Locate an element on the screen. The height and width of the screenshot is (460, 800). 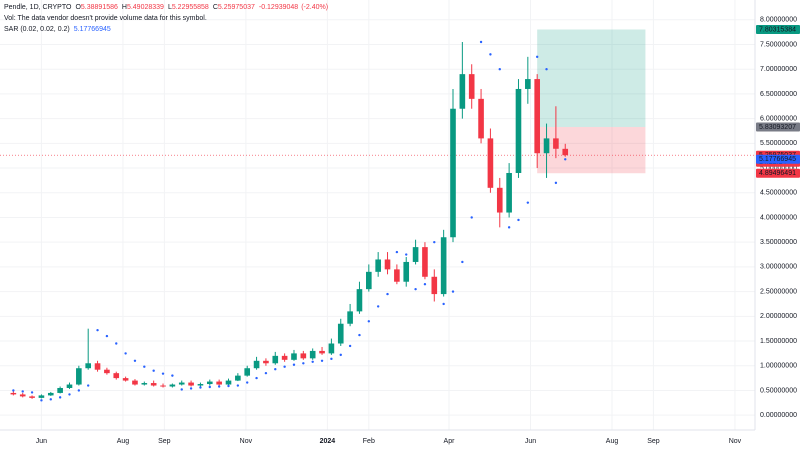
x-tick-label: Nov is located at coordinates (246, 441).